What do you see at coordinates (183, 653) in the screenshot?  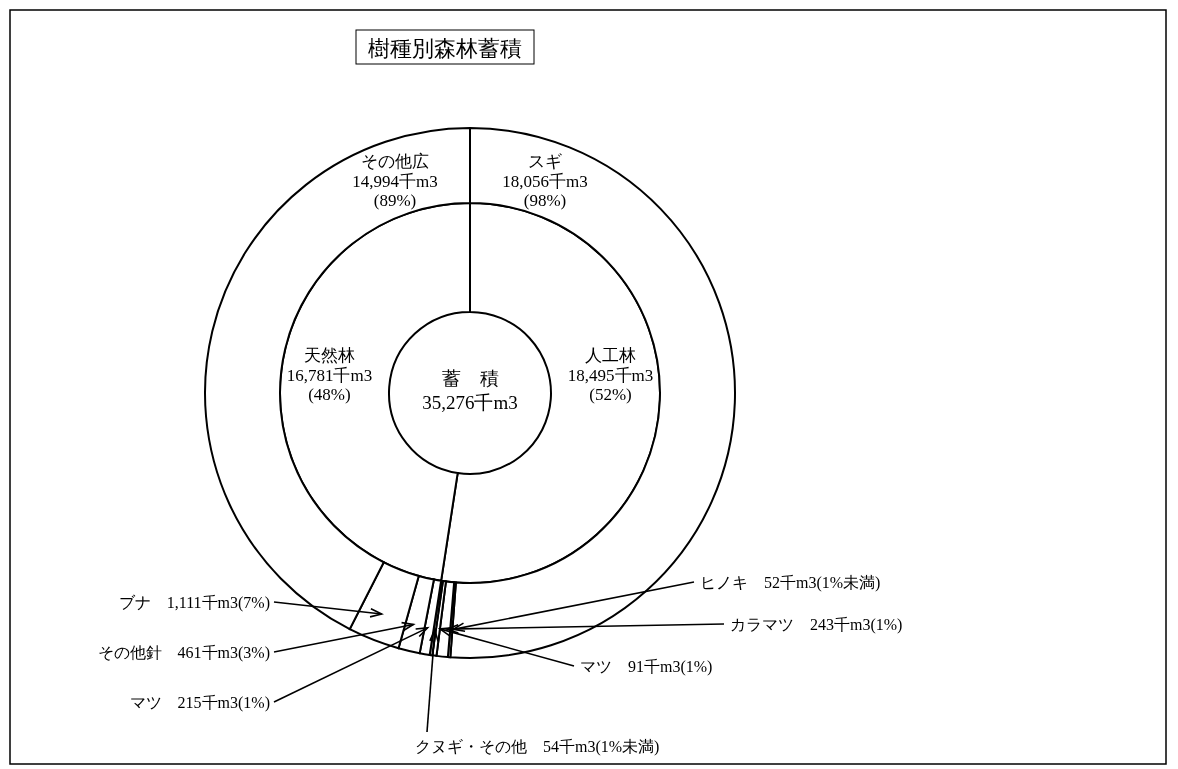 I see `slice-label: その他針 461千m3(3%)` at bounding box center [183, 653].